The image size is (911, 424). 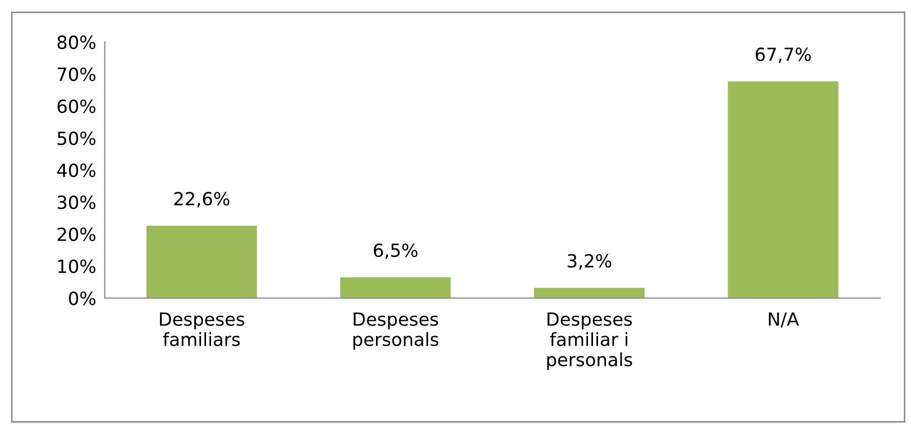 I want to click on y-tick-label: 30%, so click(x=77, y=202).